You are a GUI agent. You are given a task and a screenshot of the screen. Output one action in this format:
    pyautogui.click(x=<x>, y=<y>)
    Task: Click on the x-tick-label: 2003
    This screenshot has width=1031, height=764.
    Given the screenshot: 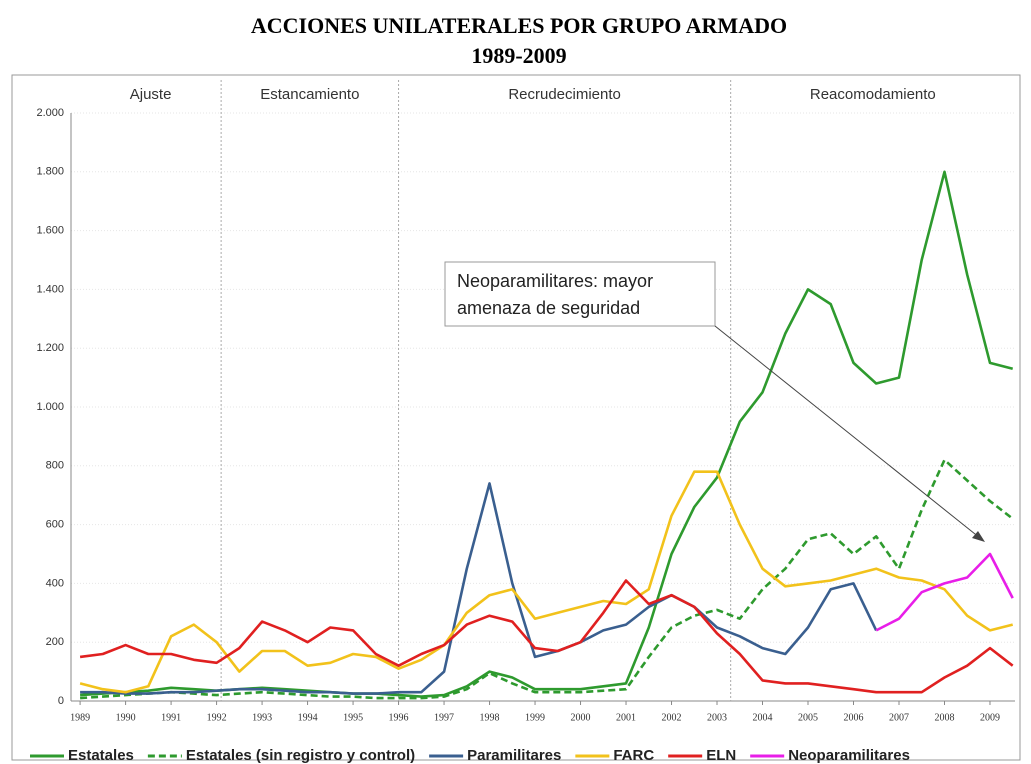 What is the action you would take?
    pyautogui.click(x=717, y=717)
    